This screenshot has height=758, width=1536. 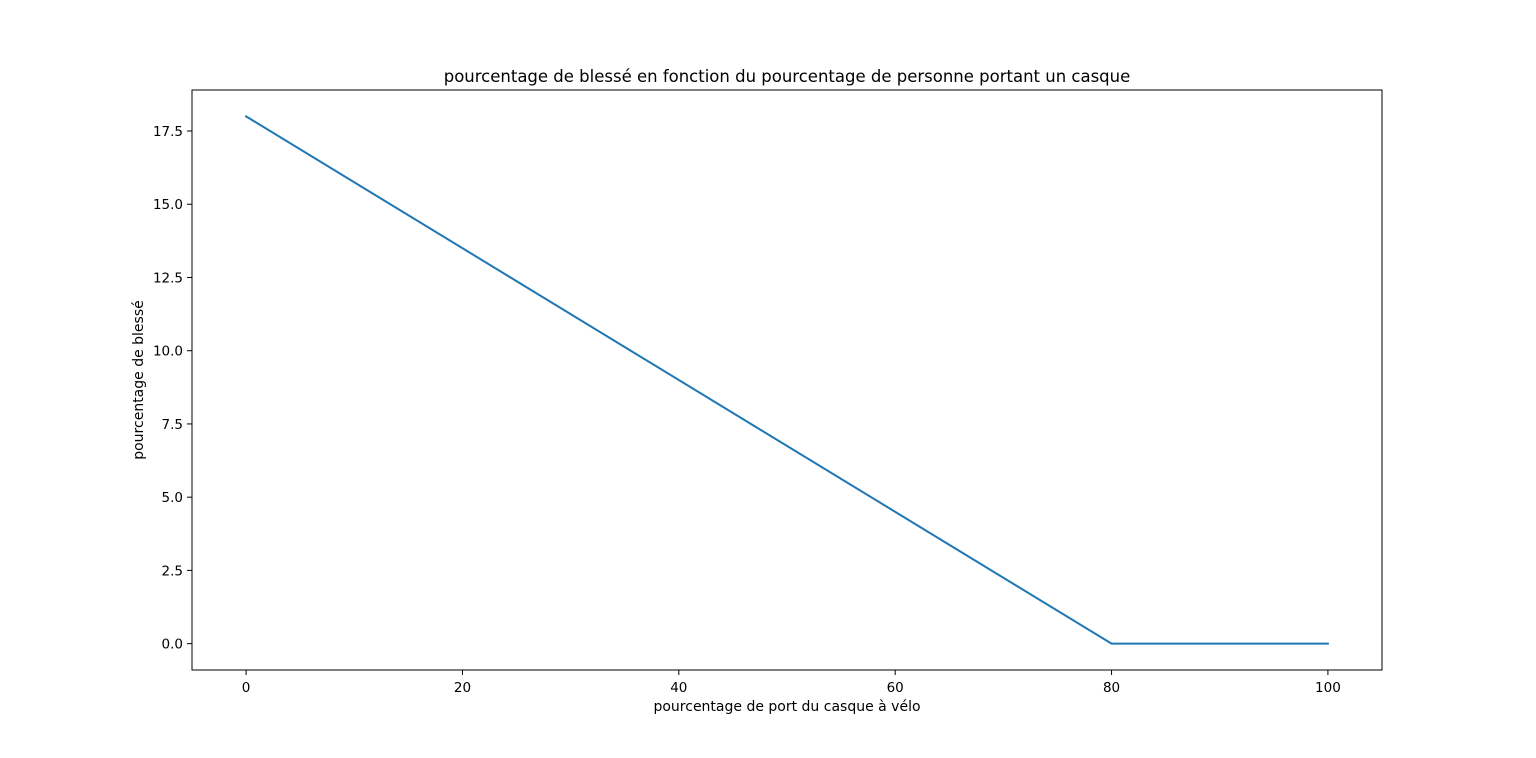 I want to click on x-tick-label: 60, so click(x=895, y=688).